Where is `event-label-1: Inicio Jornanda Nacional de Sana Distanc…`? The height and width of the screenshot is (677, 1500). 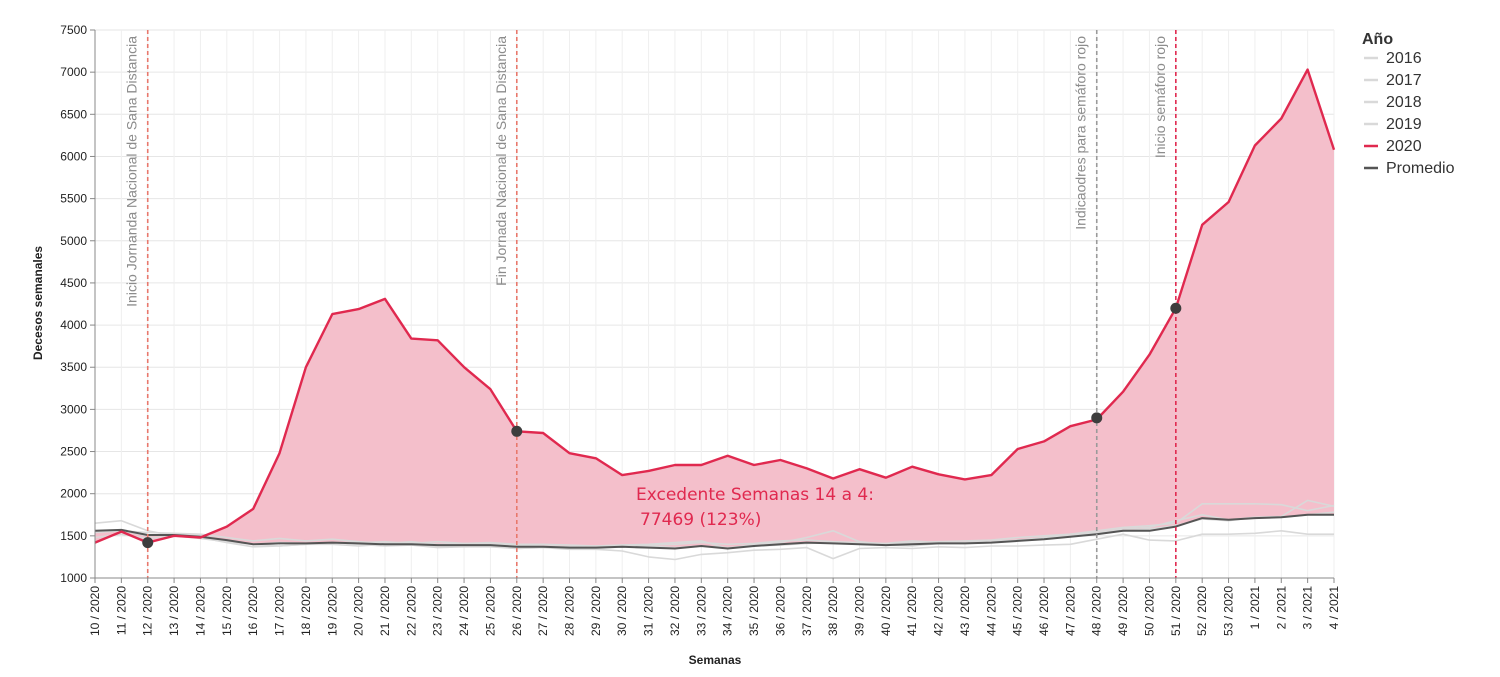
event-label-1: Inicio Jornanda Nacional de Sana Distanc… is located at coordinates (132, 171).